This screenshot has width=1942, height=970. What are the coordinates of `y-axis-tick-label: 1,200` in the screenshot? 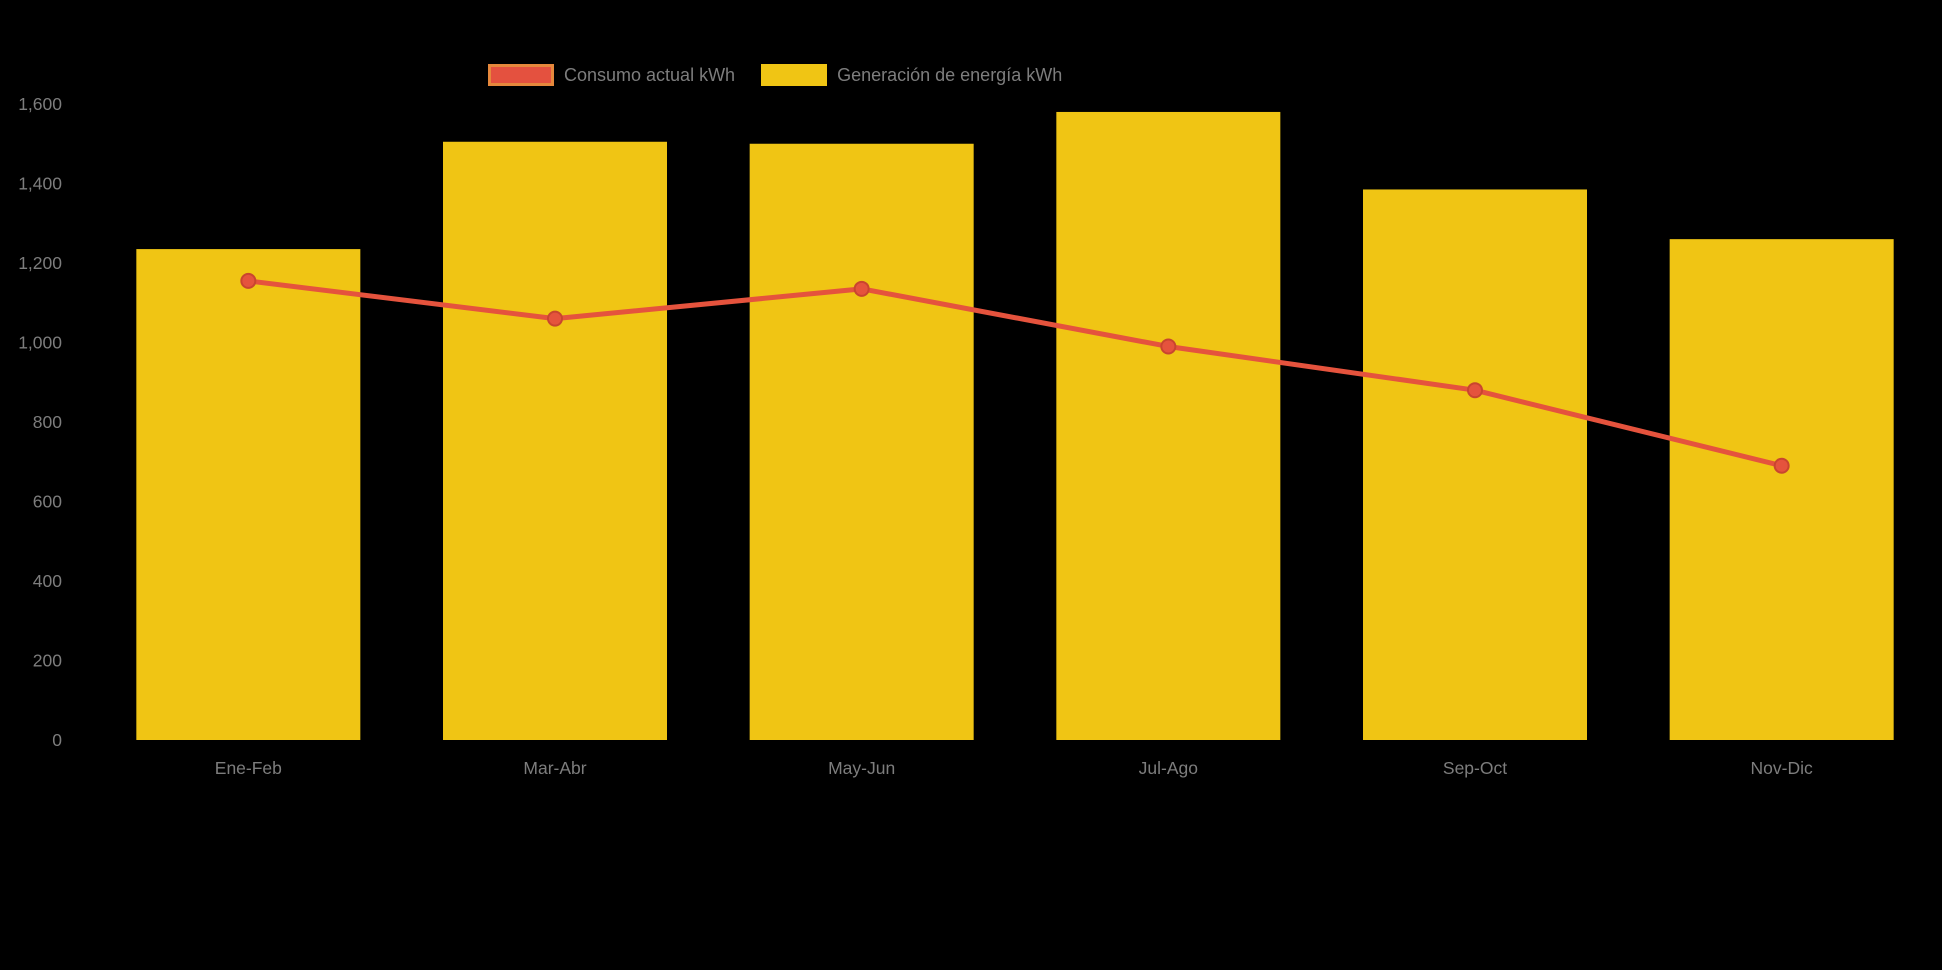 It's located at (40, 263).